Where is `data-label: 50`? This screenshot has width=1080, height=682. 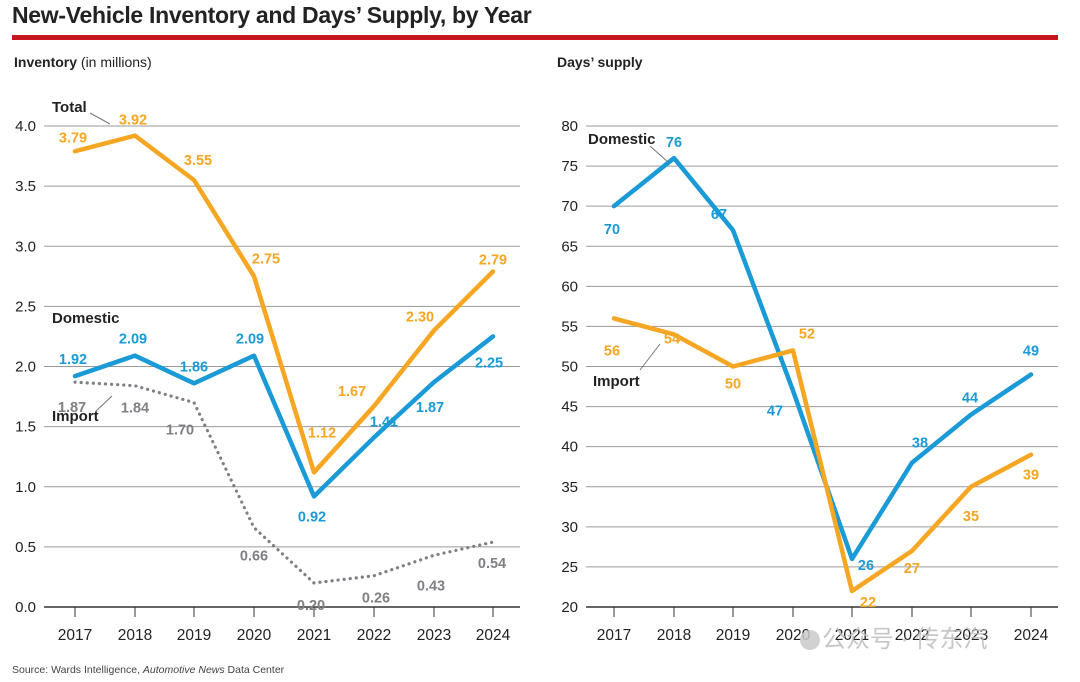
data-label: 50 is located at coordinates (733, 385).